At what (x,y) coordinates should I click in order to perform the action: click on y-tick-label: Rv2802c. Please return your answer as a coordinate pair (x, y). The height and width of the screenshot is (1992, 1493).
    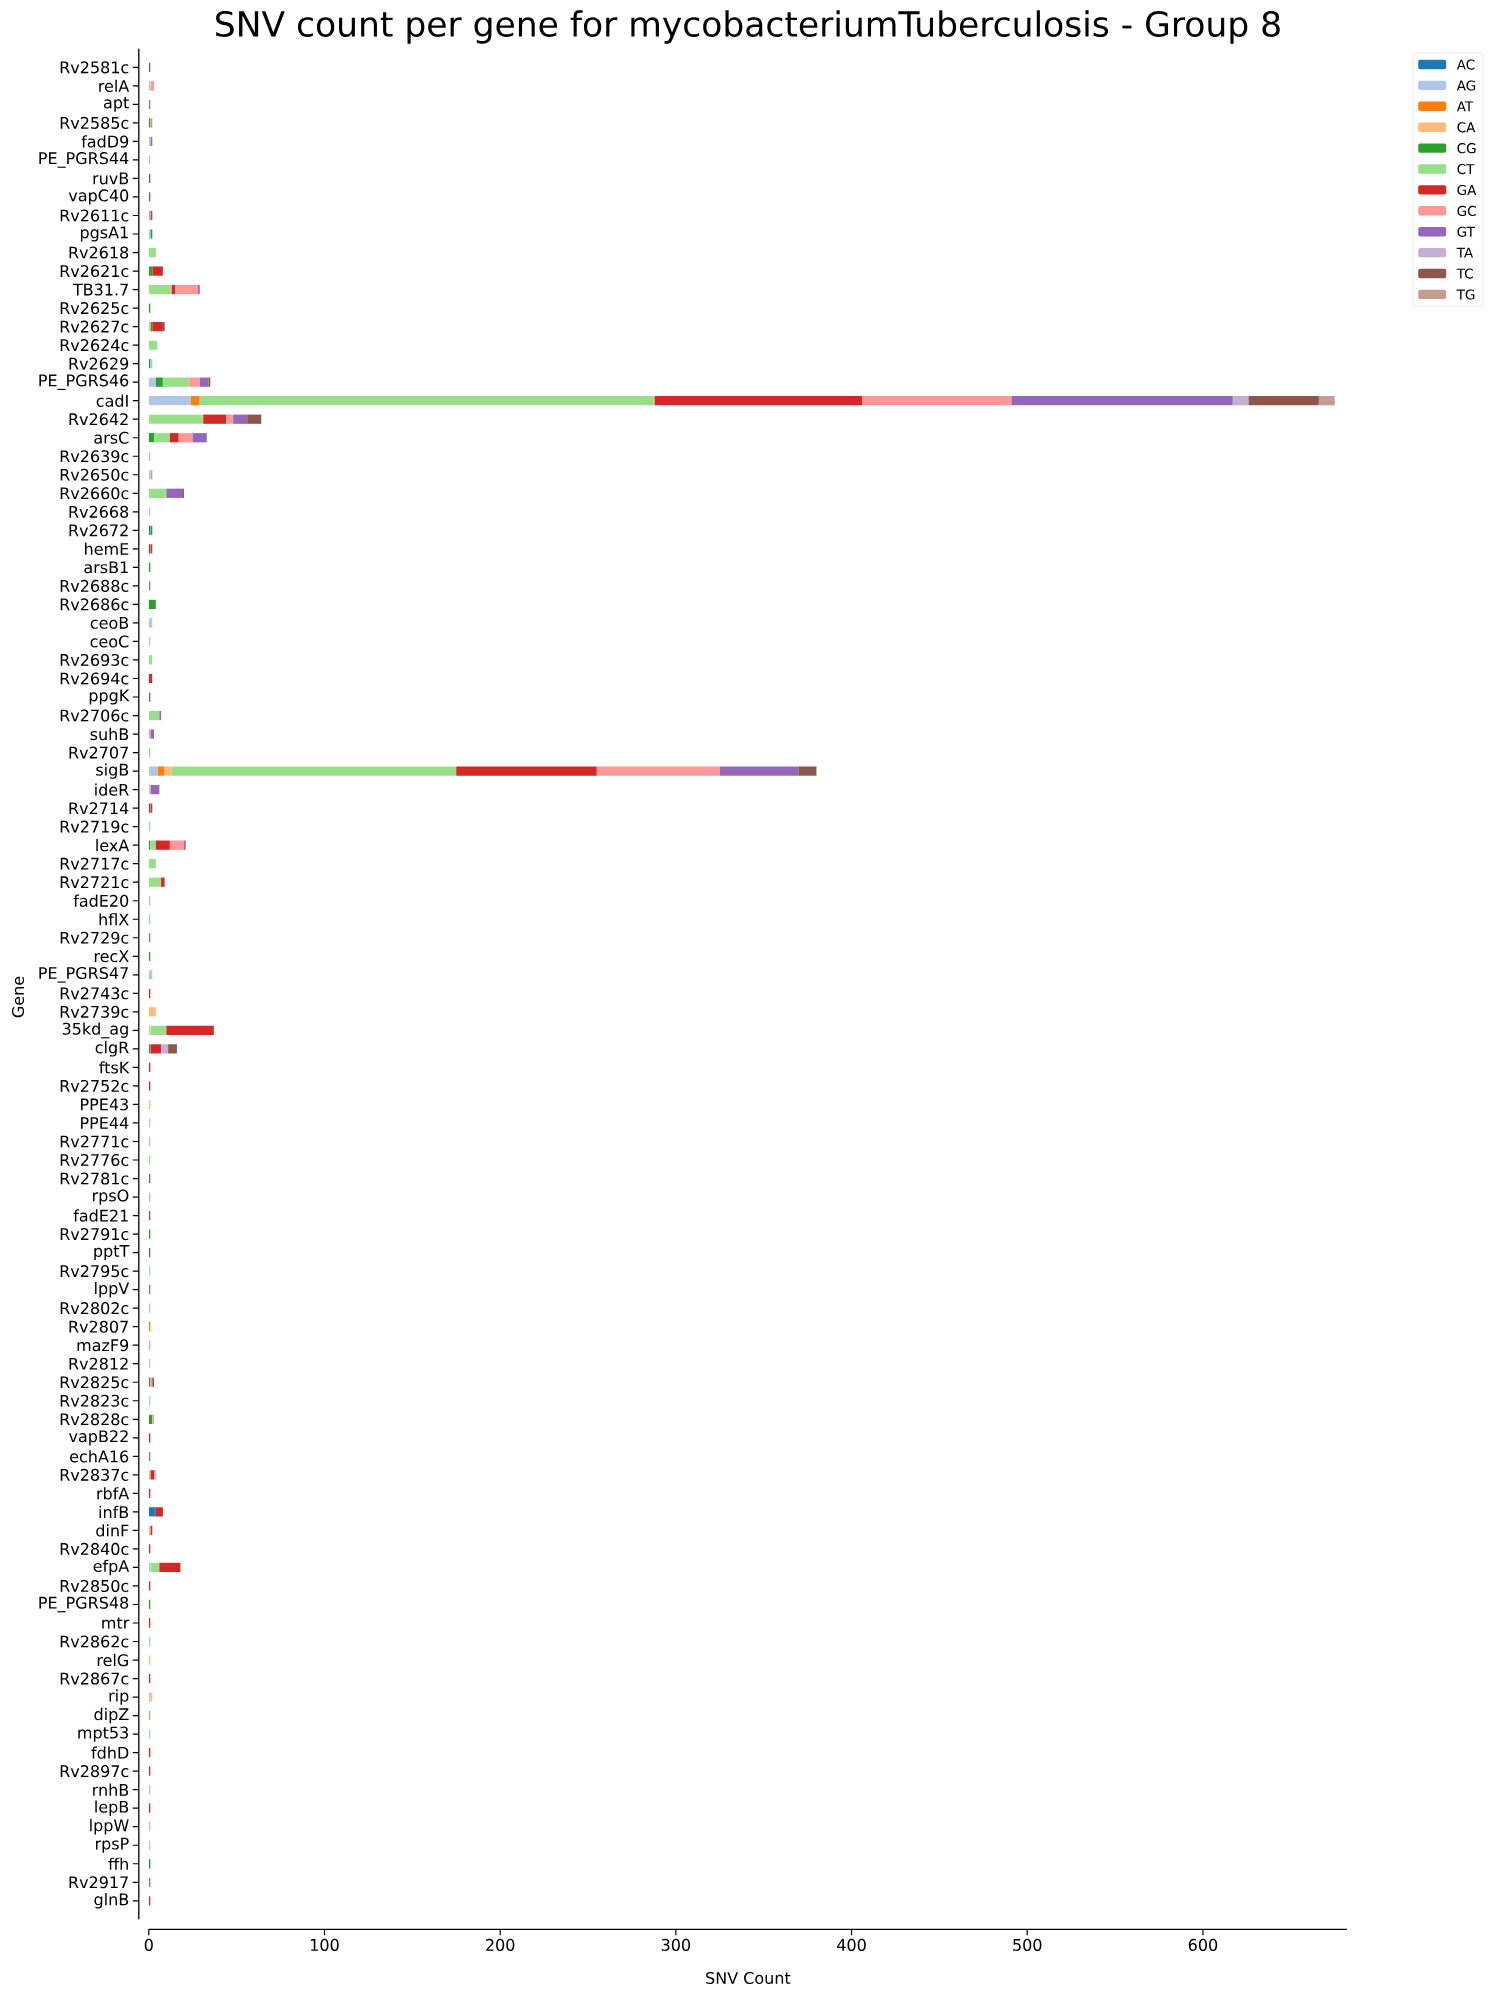
    Looking at the image, I should click on (94, 1308).